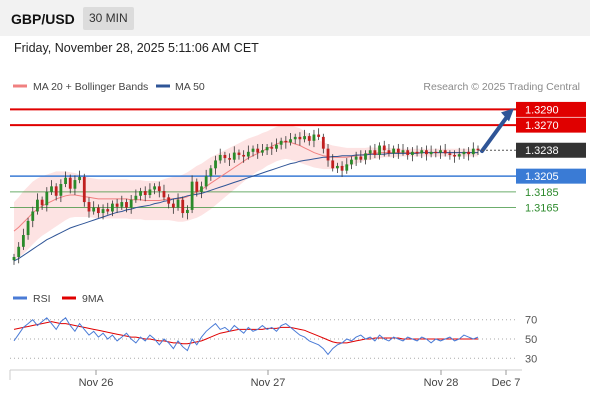 The width and height of the screenshot is (590, 400). What do you see at coordinates (108, 18) in the screenshot?
I see `interval-button: 30 MIN` at bounding box center [108, 18].